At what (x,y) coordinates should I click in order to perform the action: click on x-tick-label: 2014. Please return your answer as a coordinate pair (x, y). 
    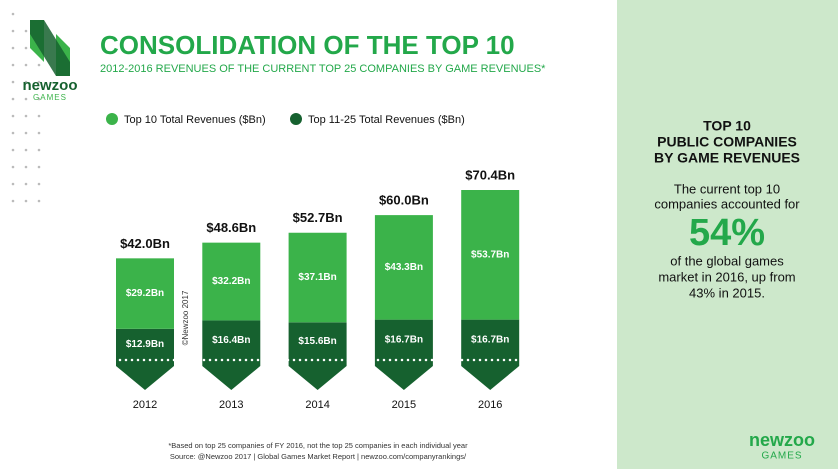
    Looking at the image, I should click on (317, 405).